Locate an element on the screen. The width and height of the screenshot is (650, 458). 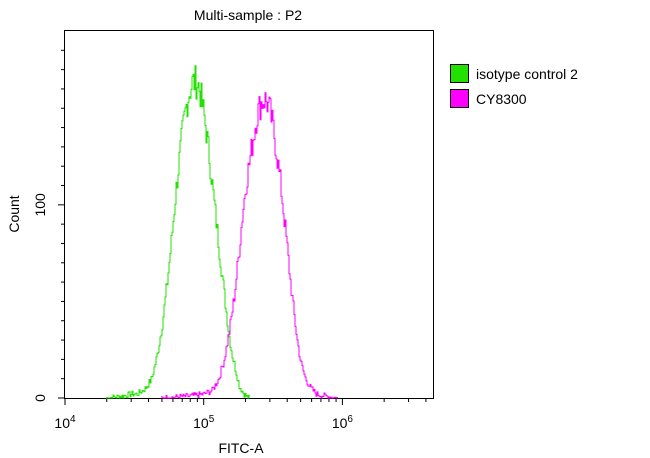
legend: isotype control 2 CY8300 is located at coordinates (514, 86).